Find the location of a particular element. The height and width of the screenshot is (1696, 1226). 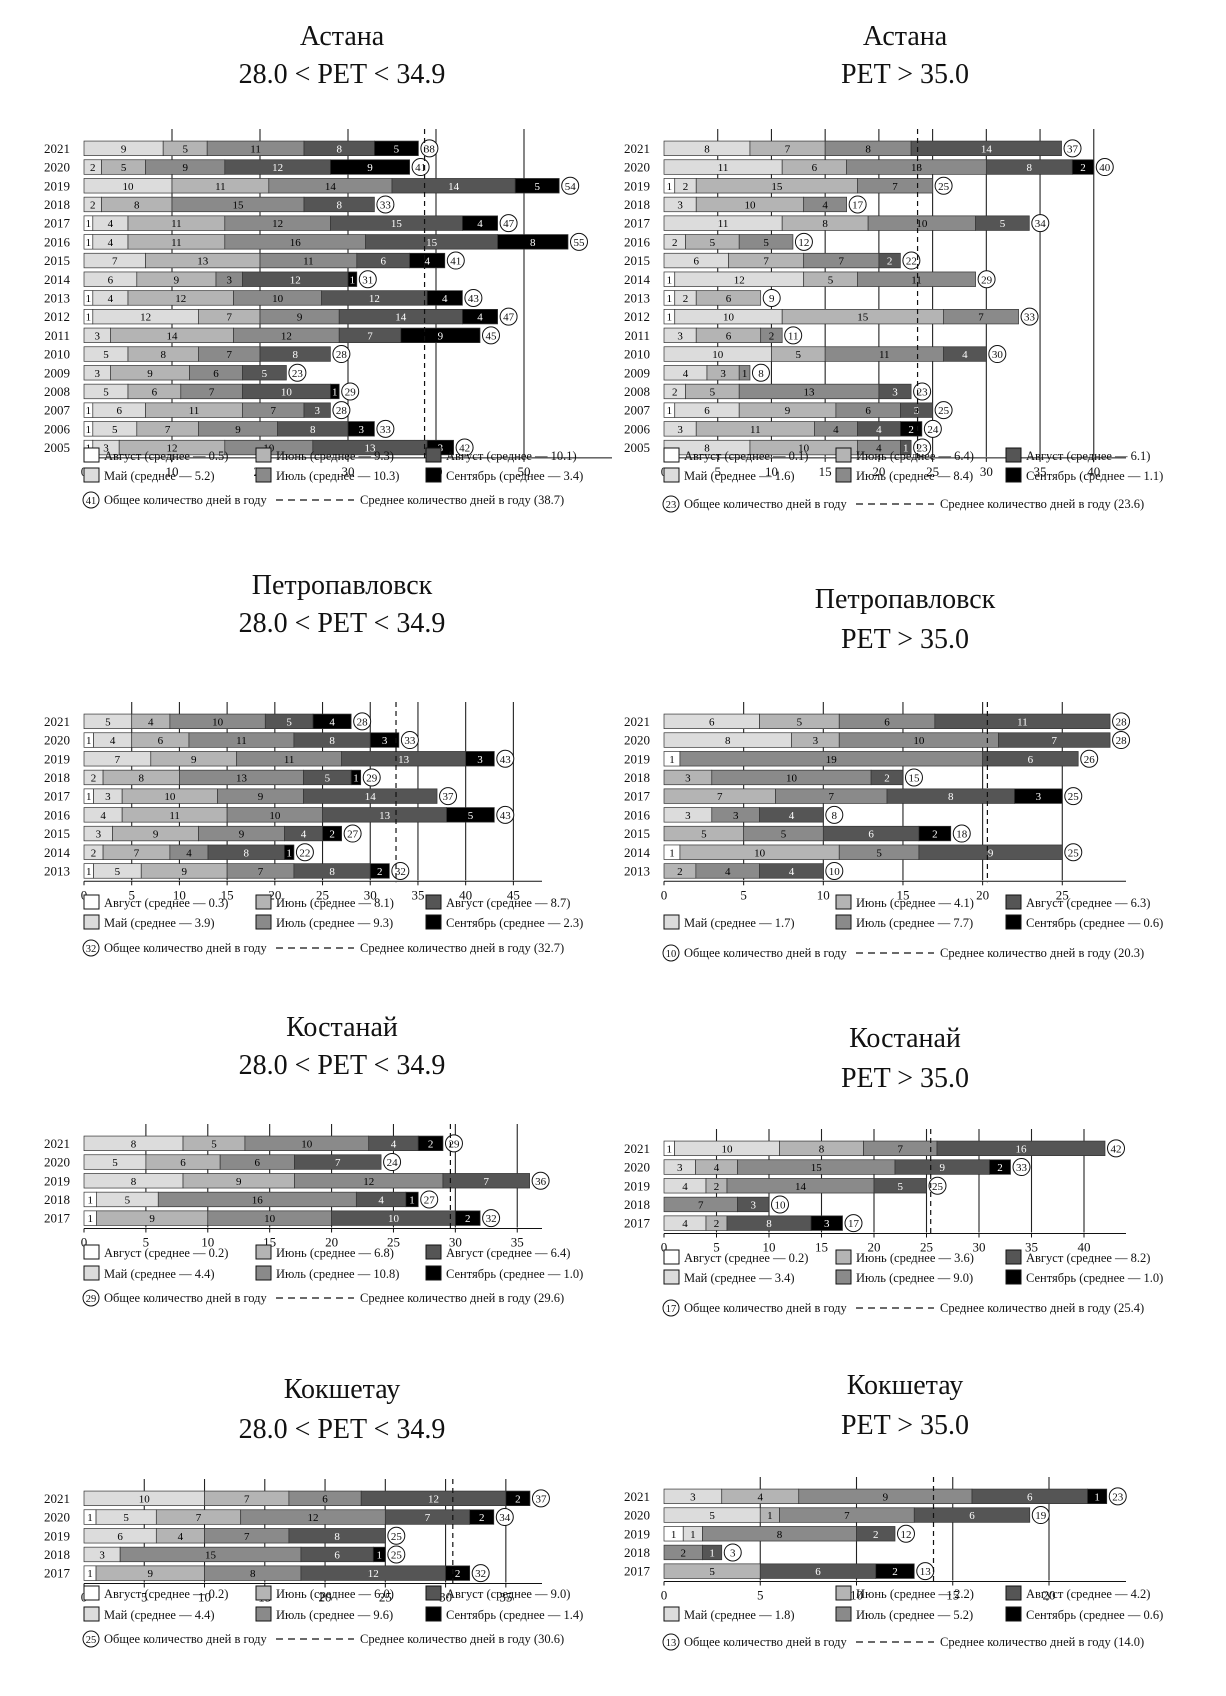

year-label: 2017 is located at coordinates (637, 796).